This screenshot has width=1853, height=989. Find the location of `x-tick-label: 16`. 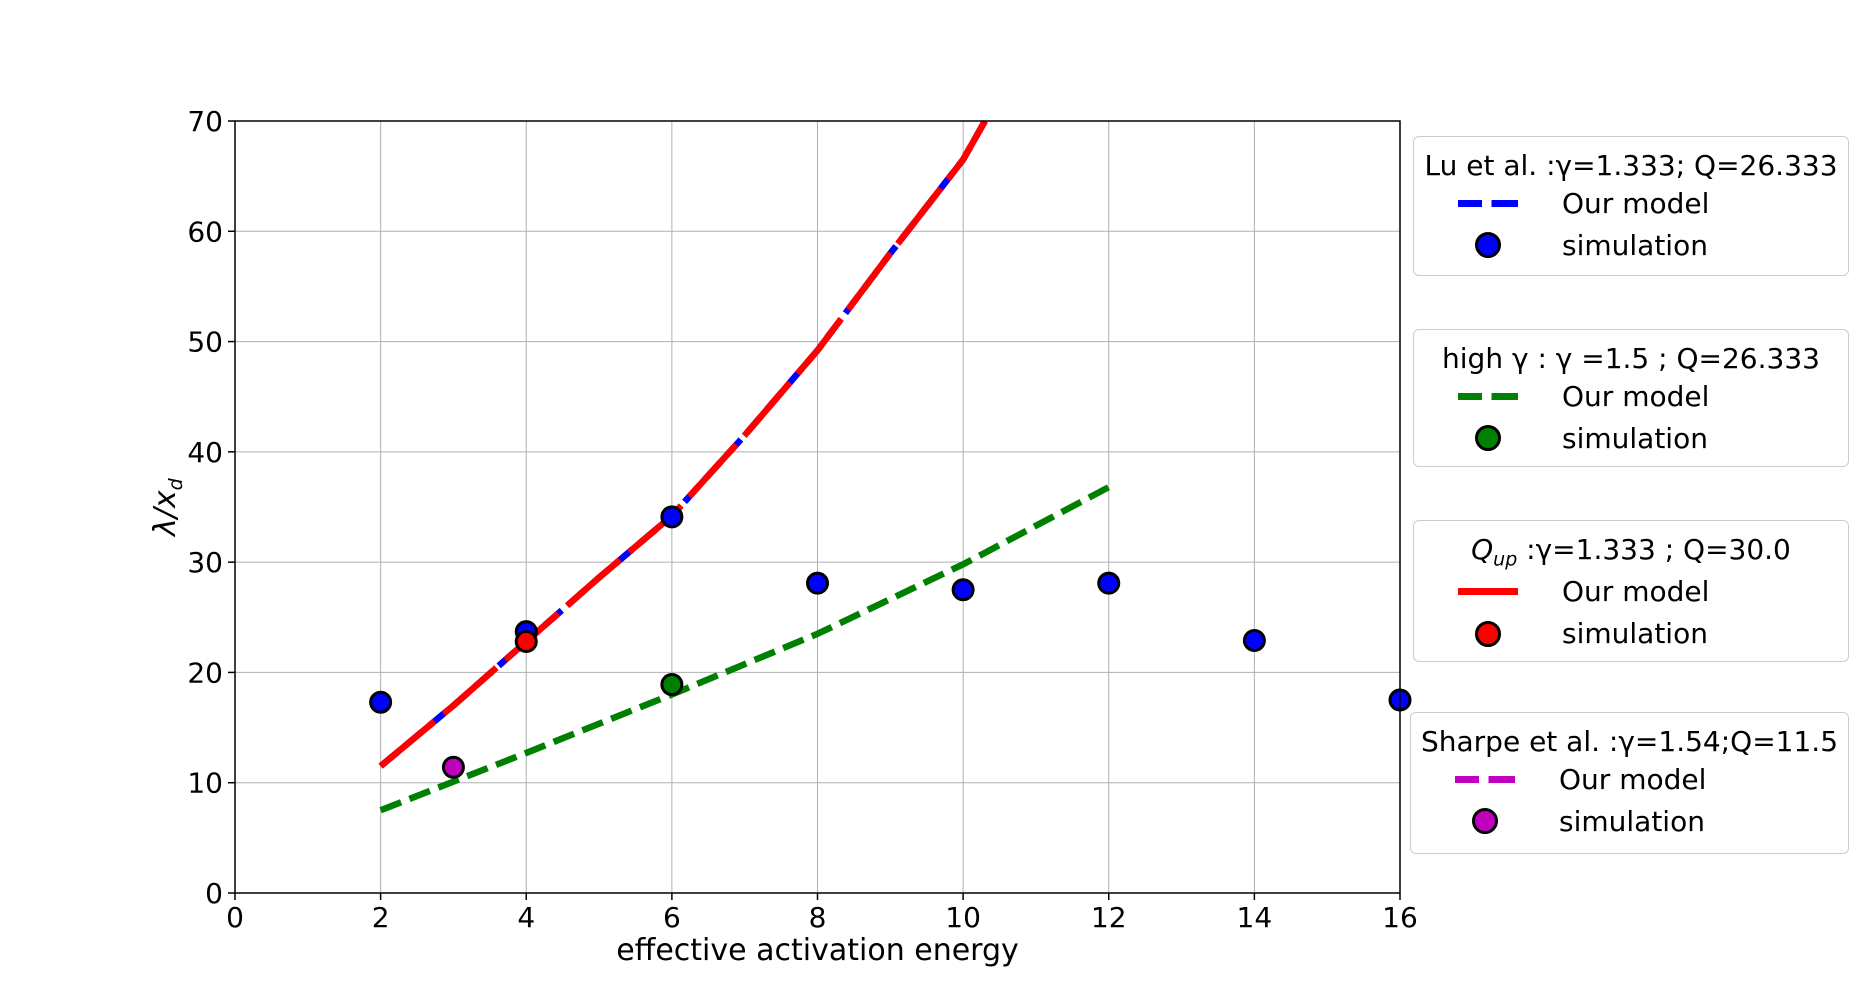

x-tick-label: 16 is located at coordinates (1400, 917).